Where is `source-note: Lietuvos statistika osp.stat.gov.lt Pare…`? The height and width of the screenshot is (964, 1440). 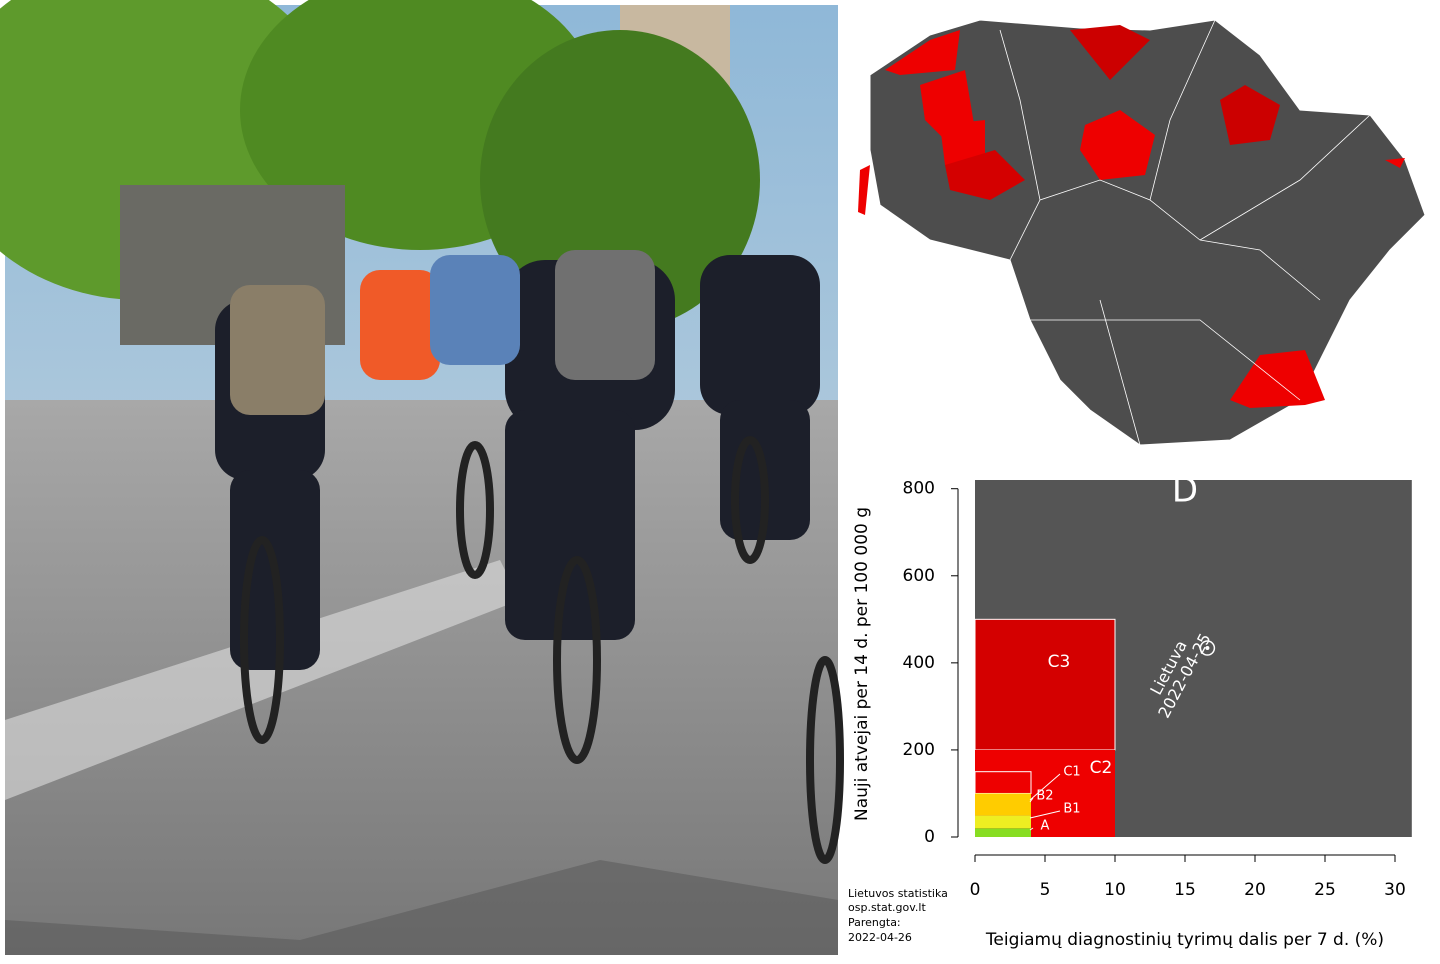 source-note: Lietuvos statistika osp.stat.gov.lt Pare… is located at coordinates (898, 915).